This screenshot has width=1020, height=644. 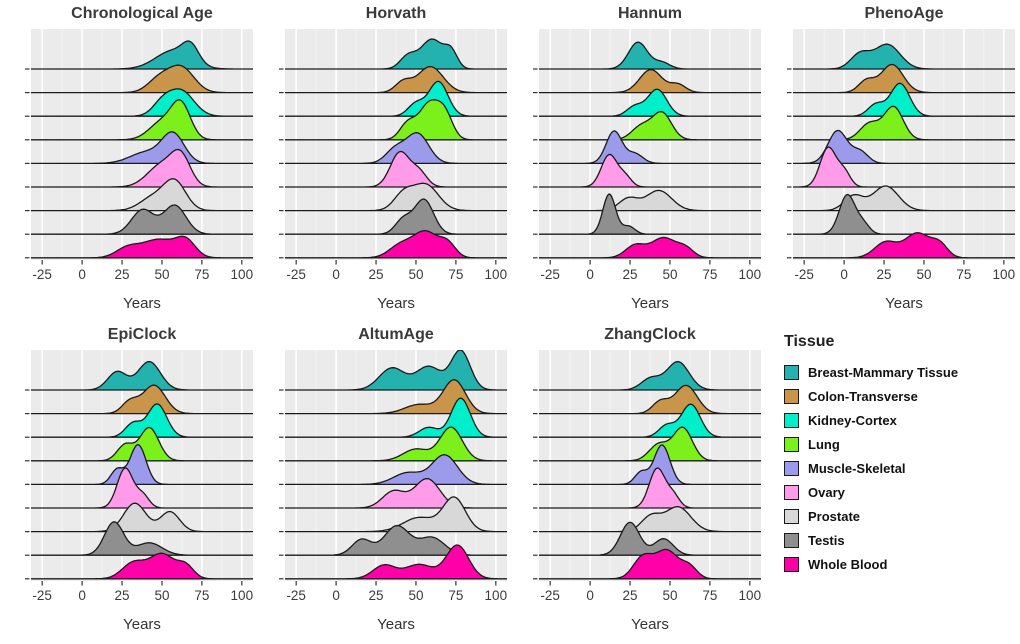 I want to click on panel-title: EpiClock, so click(x=142, y=334).